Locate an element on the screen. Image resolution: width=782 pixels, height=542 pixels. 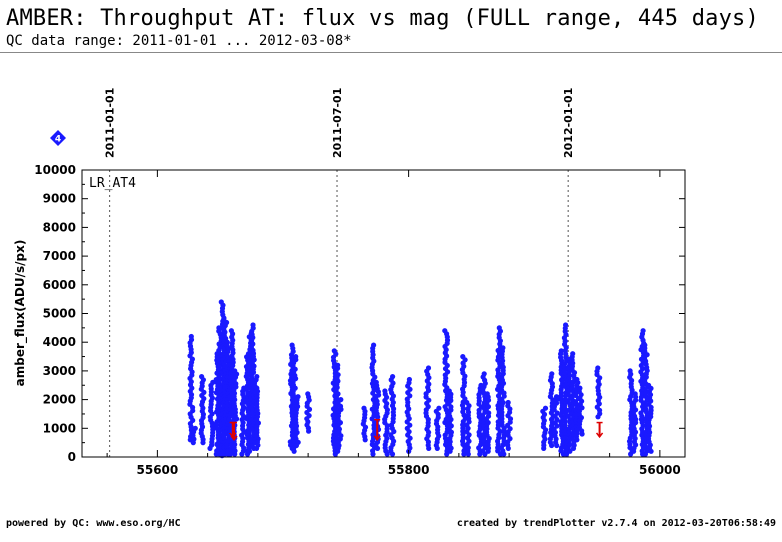
series-label: LR_AT4 is located at coordinates (112, 183).